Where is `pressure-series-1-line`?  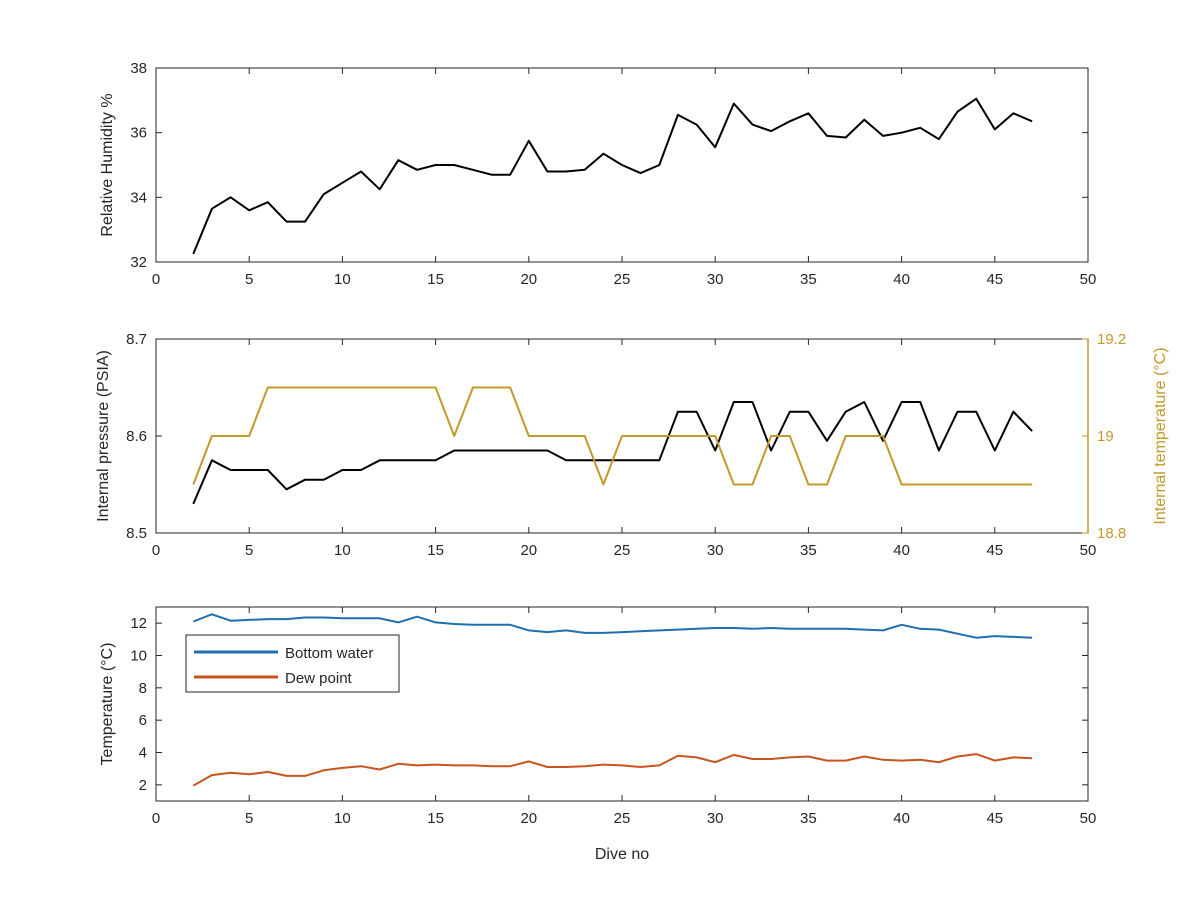 pressure-series-1-line is located at coordinates (612, 436).